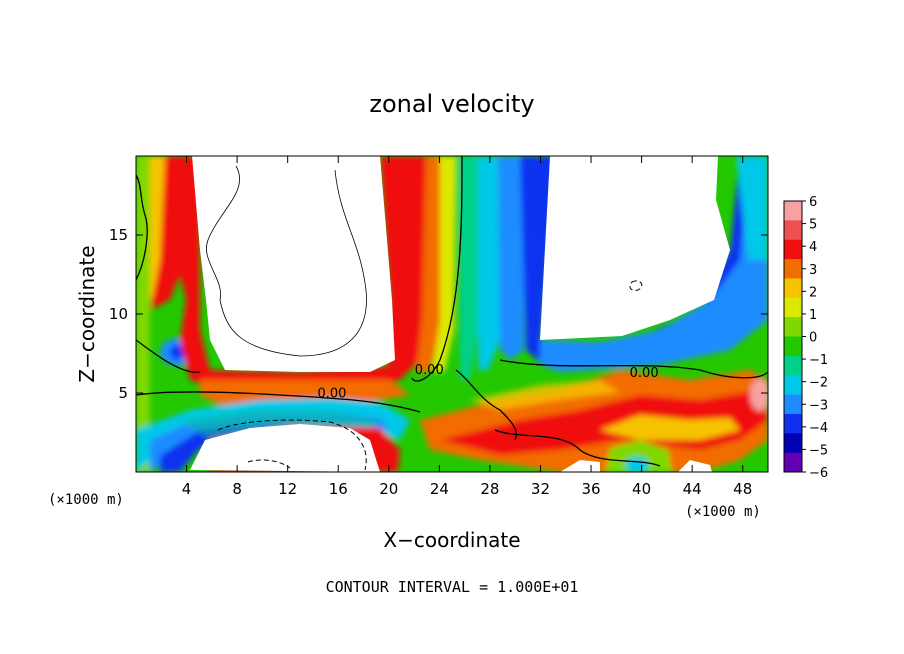 This screenshot has width=904, height=654. What do you see at coordinates (338, 489) in the screenshot?
I see `x-tick-label: 16` at bounding box center [338, 489].